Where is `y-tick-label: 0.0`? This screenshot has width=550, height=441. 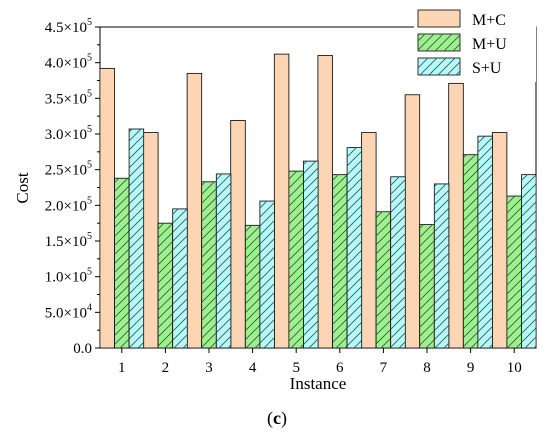
y-tick-label: 0.0 is located at coordinates (82, 349).